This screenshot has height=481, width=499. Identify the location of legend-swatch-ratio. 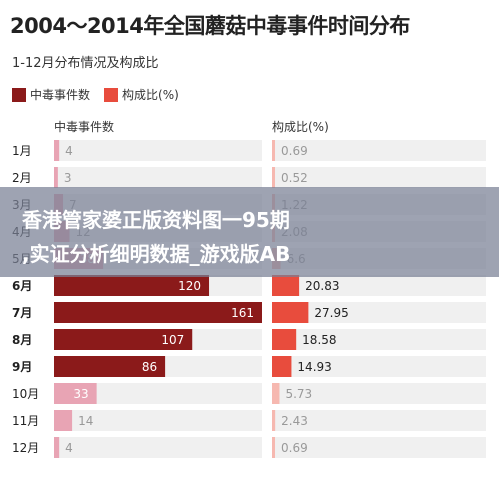
(111, 94).